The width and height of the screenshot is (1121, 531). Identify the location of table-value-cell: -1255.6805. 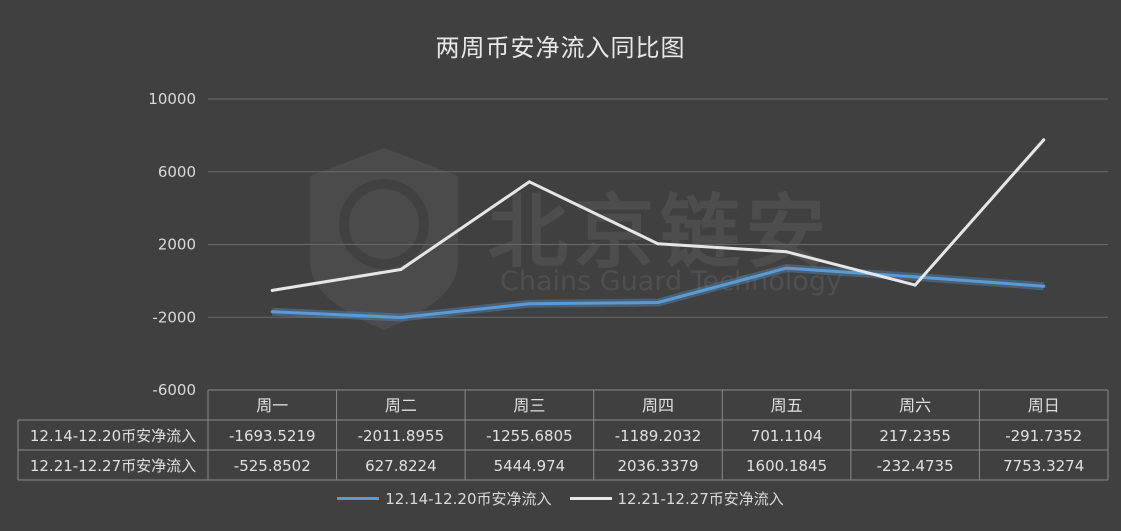
(529, 436).